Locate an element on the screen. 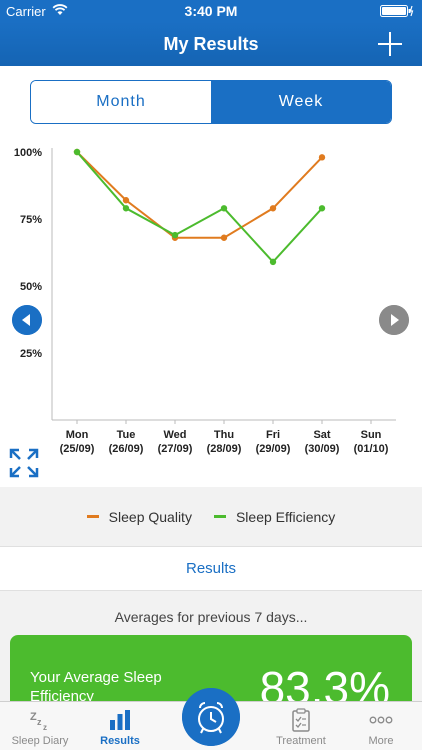 This screenshot has width=422, height=750. x-tick-date-label: (25/09) is located at coordinates (77, 449).